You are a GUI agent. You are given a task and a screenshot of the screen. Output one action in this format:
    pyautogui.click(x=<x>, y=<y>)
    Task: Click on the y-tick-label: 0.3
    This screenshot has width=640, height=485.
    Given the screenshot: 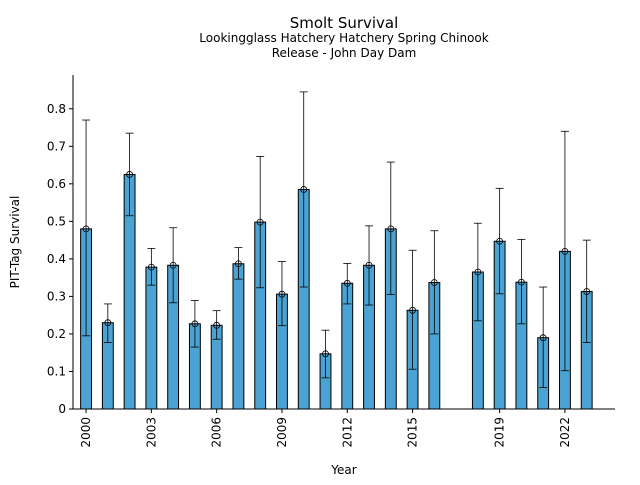 What is the action you would take?
    pyautogui.click(x=56, y=296)
    